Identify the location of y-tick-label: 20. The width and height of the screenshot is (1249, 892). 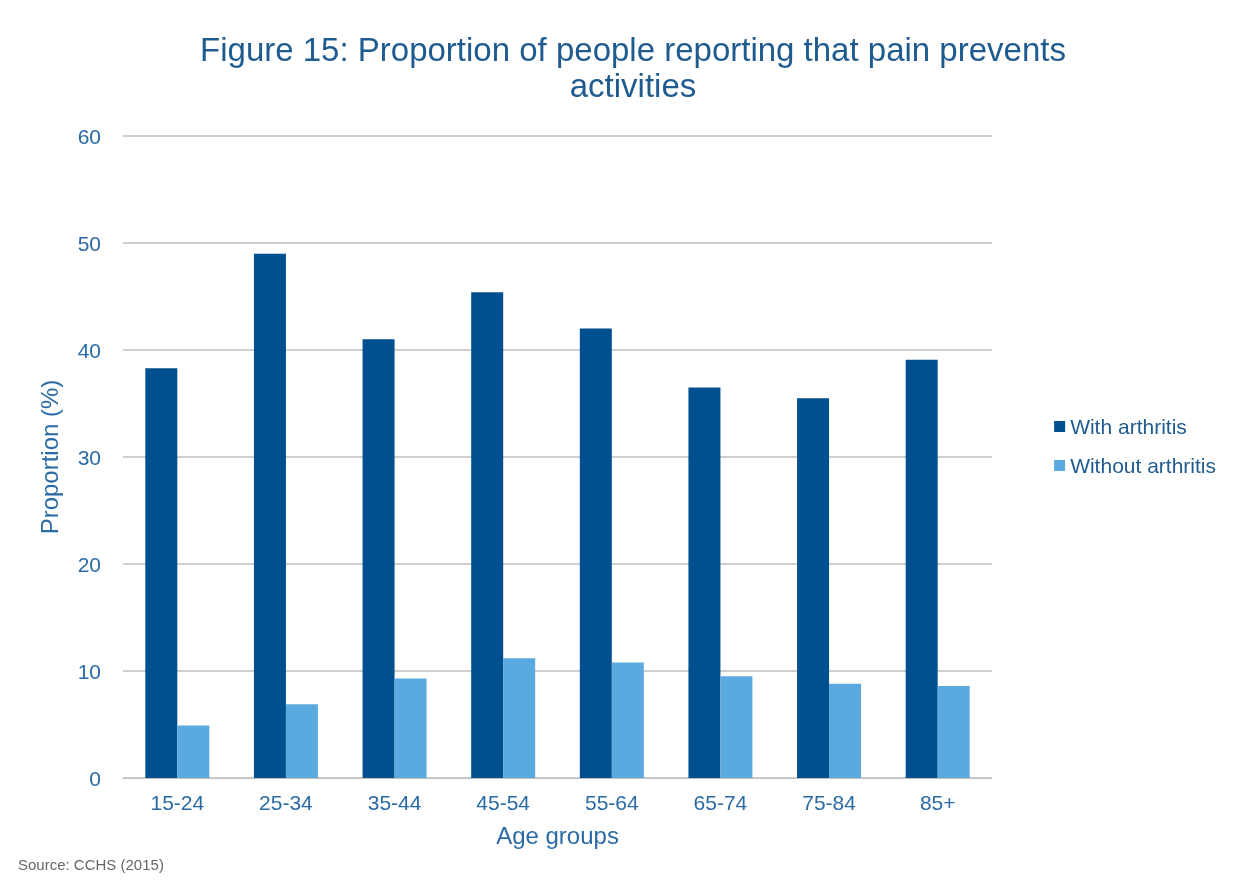
(89, 564).